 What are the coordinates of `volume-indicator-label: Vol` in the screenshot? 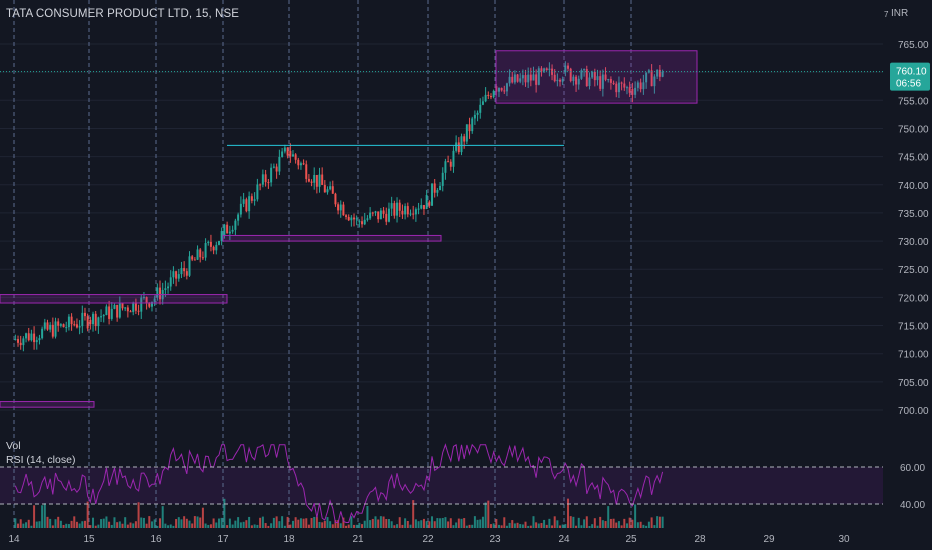 It's located at (13, 446).